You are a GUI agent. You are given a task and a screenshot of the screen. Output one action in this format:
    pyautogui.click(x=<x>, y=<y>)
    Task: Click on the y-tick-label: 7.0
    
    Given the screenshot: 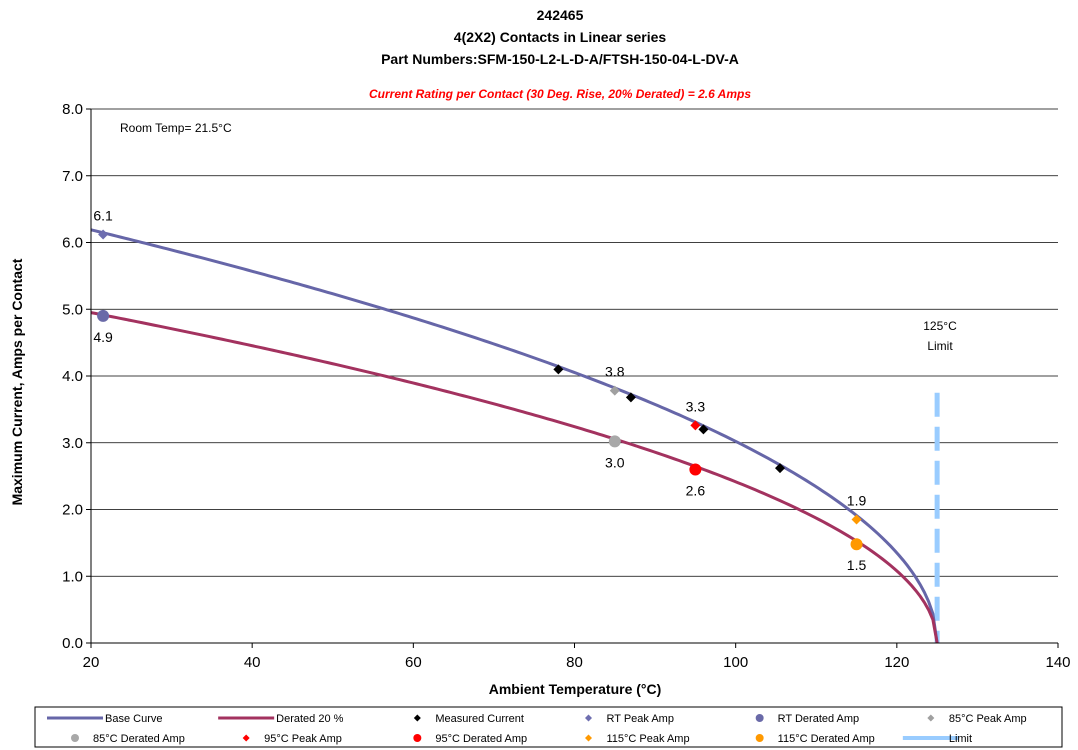 What is the action you would take?
    pyautogui.click(x=72, y=176)
    